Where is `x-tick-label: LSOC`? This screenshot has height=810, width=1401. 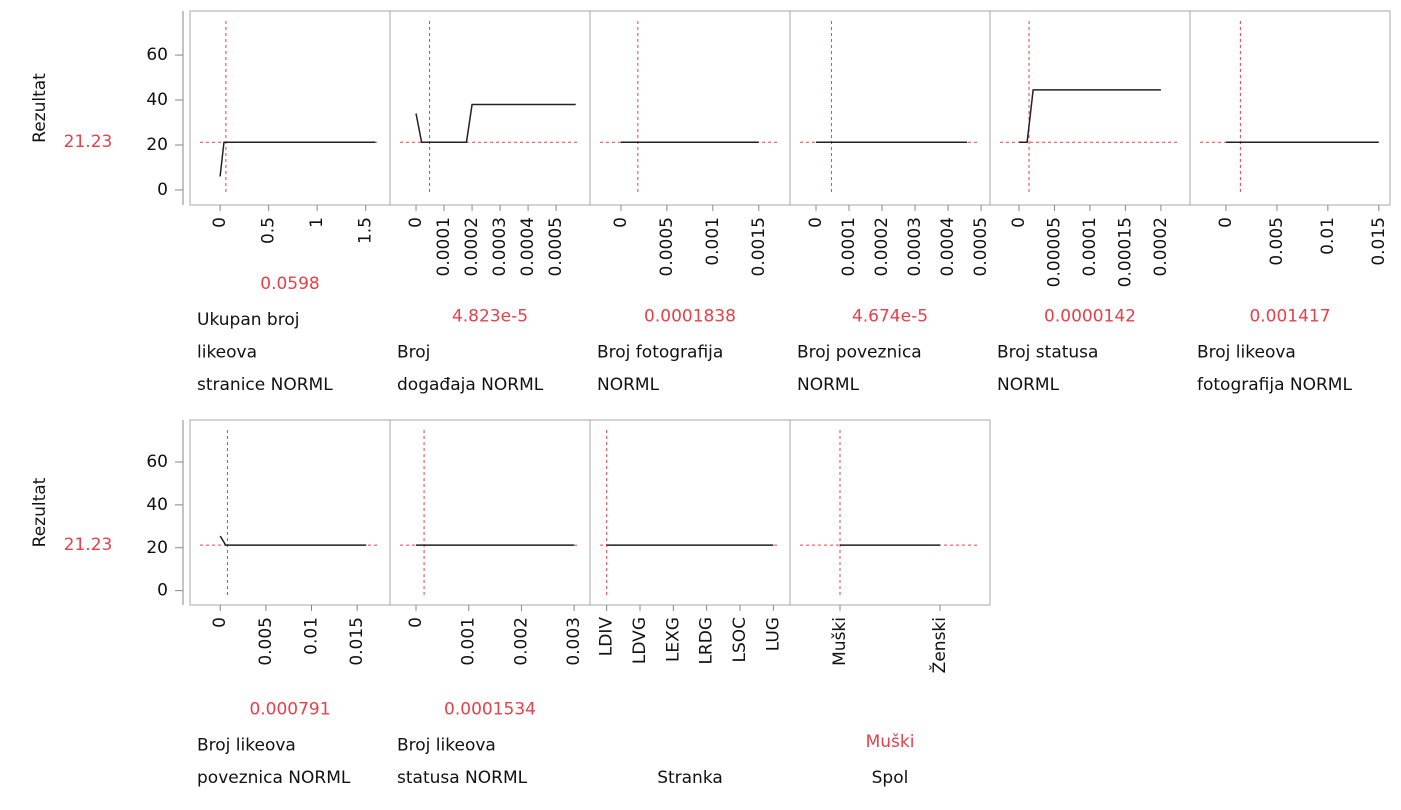
x-tick-label: LSOC is located at coordinates (740, 640).